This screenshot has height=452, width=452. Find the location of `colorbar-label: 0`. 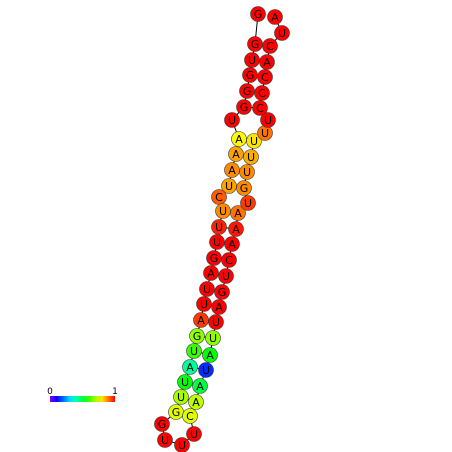

colorbar-label: 0 is located at coordinates (50, 392).